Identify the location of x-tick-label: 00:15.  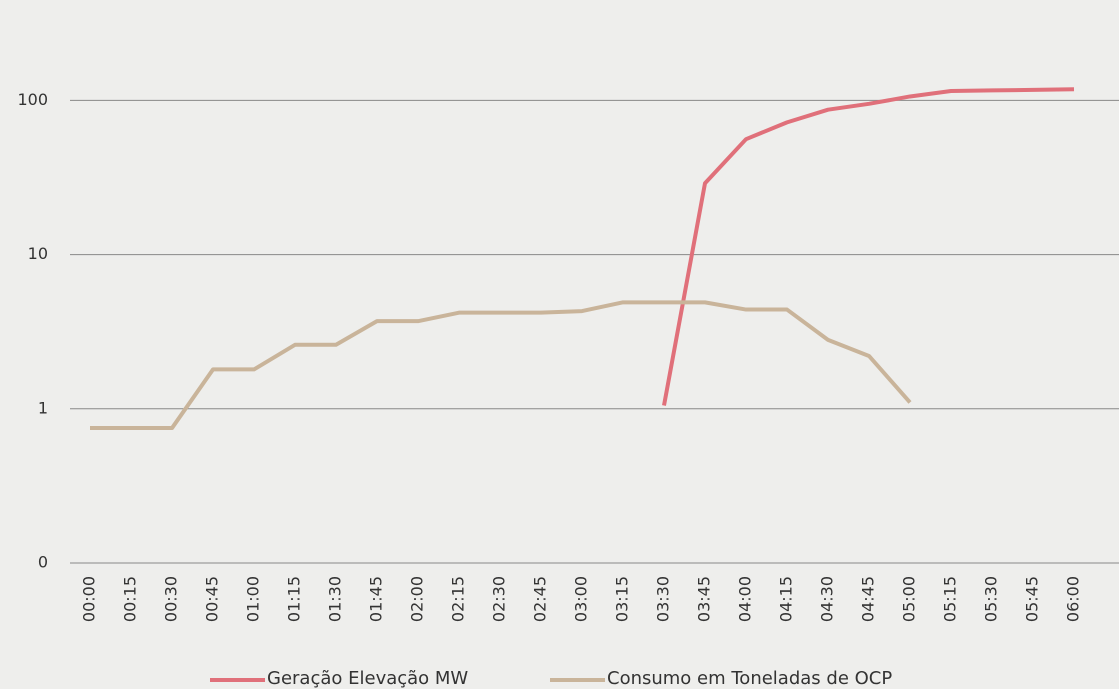
(130, 599).